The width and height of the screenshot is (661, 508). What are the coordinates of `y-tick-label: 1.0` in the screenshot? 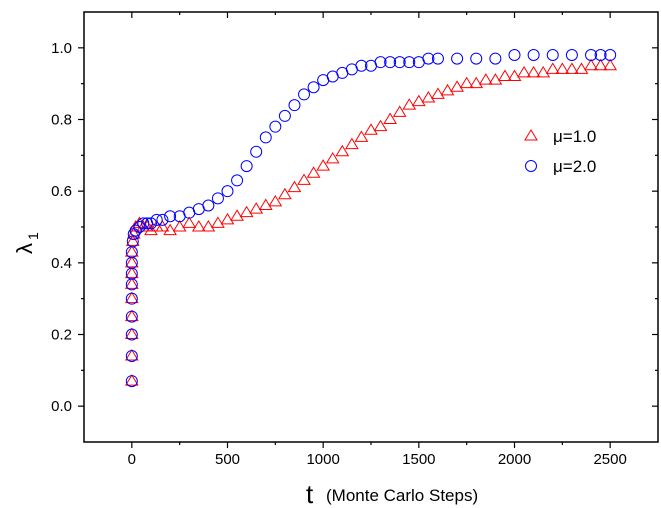 It's located at (61, 48).